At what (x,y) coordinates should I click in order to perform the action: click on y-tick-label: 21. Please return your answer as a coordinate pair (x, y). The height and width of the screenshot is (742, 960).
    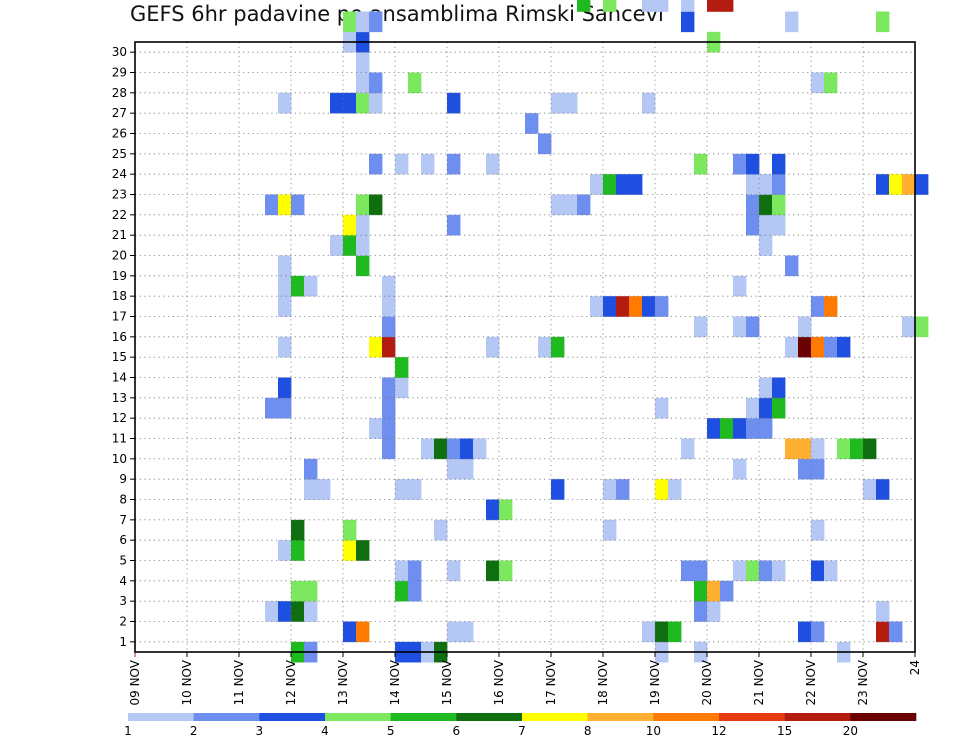
    Looking at the image, I should click on (119, 235).